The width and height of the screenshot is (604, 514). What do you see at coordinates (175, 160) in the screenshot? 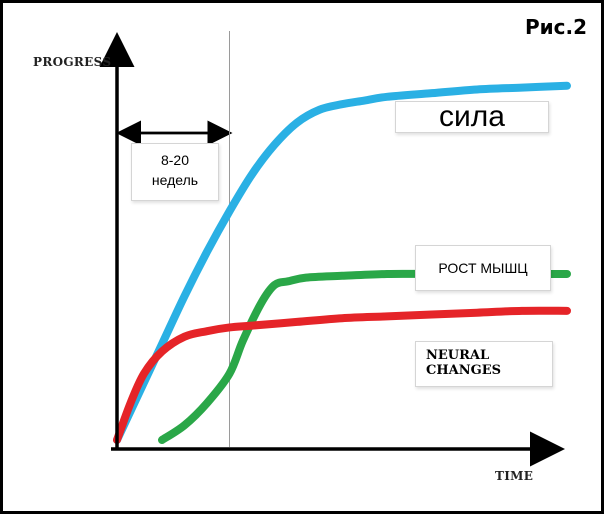
I see `interval-value: 8-20` at bounding box center [175, 160].